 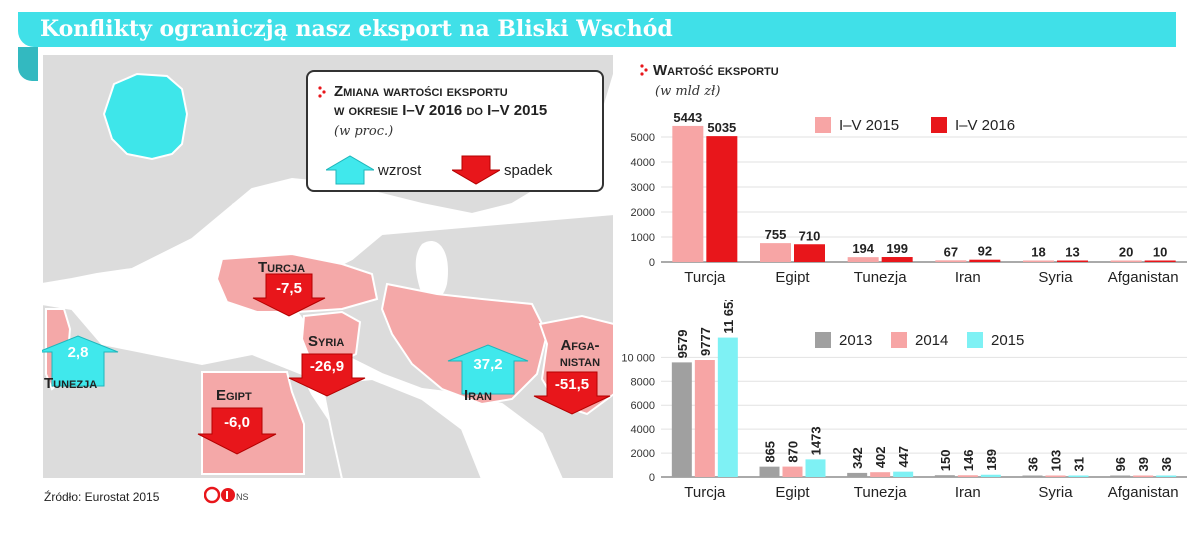 I want to click on data-label: 20, so click(x=1126, y=252).